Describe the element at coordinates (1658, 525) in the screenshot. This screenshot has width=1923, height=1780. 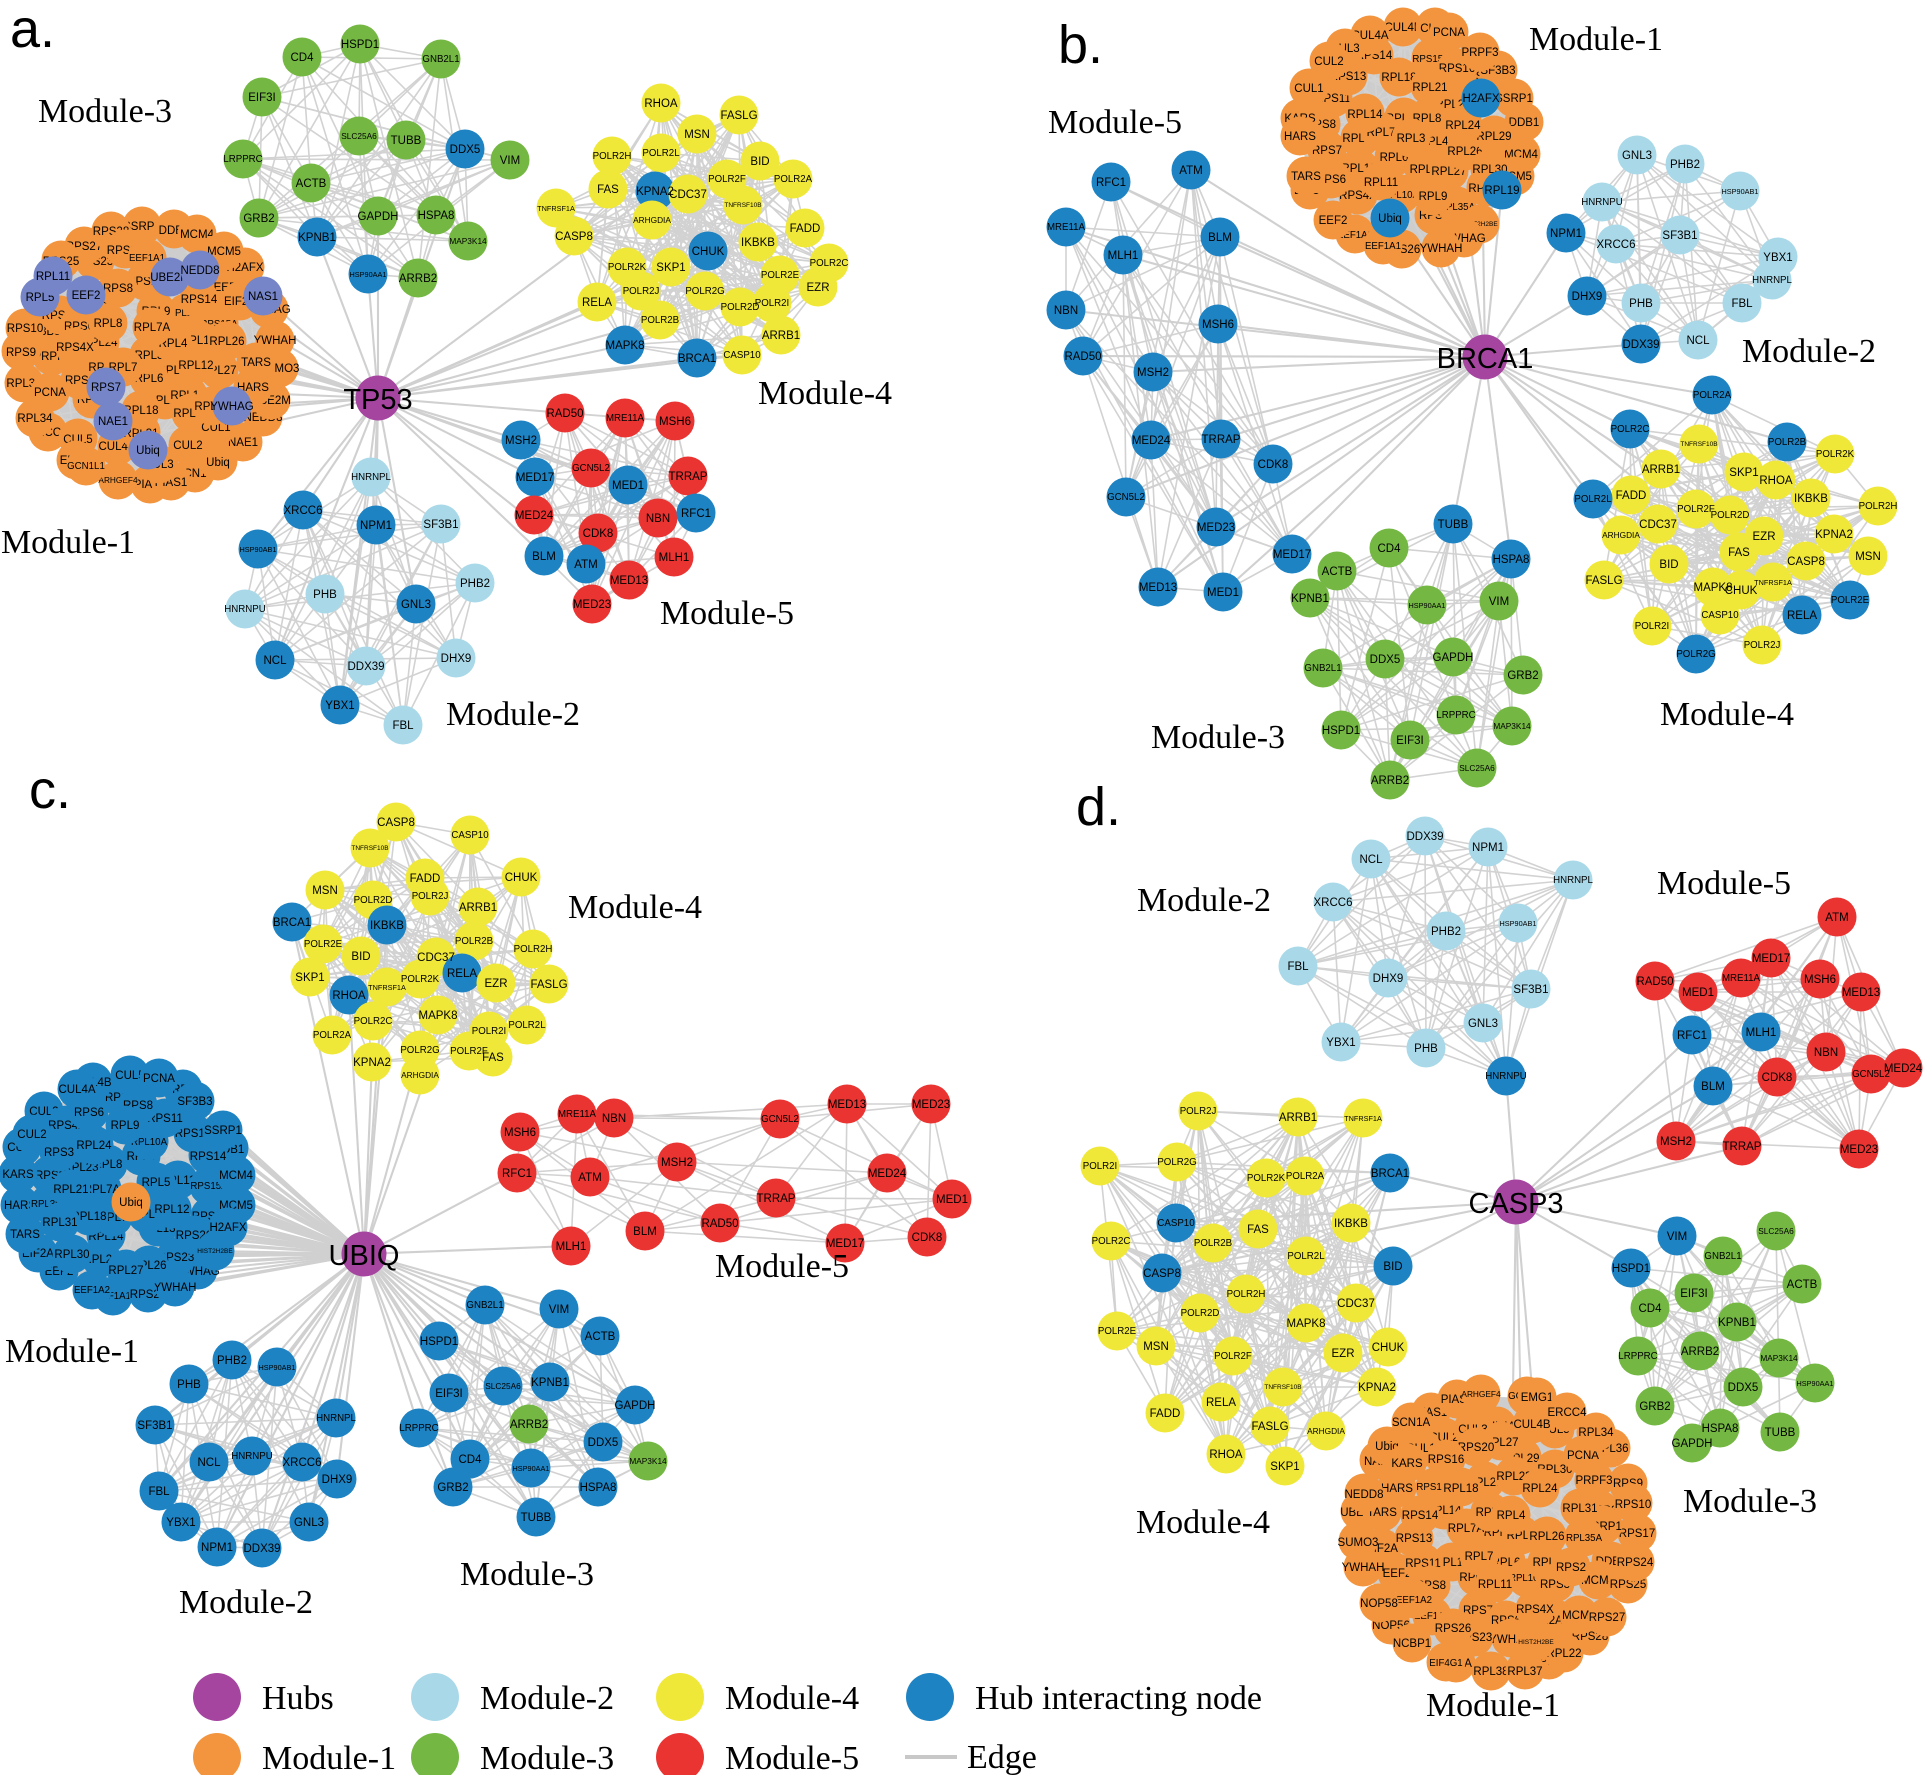
I see `svg-text: CDC37` at that location.